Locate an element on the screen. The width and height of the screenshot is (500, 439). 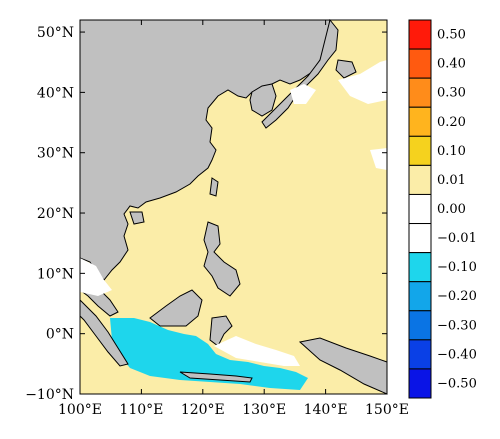
hainan is located at coordinates (137, 218).